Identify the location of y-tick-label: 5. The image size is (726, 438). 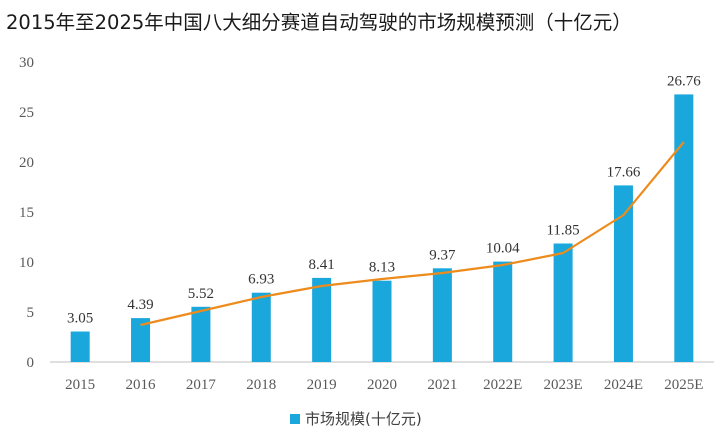
(31, 313).